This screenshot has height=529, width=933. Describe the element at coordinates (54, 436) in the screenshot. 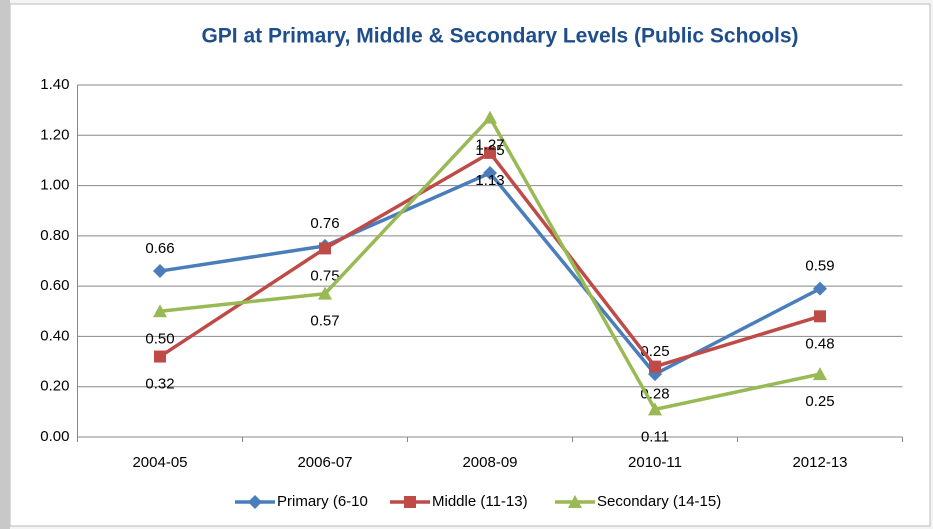

I see `y-tick-label: 0.00` at that location.